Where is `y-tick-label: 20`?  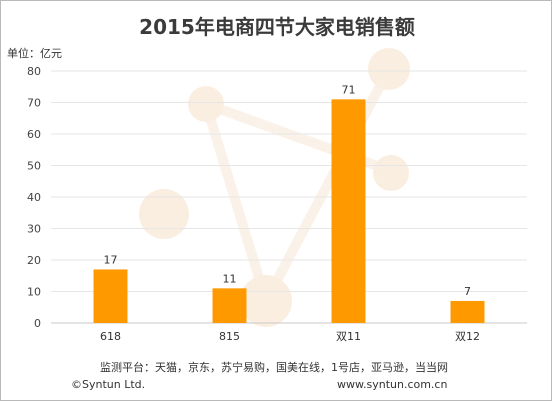 y-tick-label: 20 is located at coordinates (34, 260).